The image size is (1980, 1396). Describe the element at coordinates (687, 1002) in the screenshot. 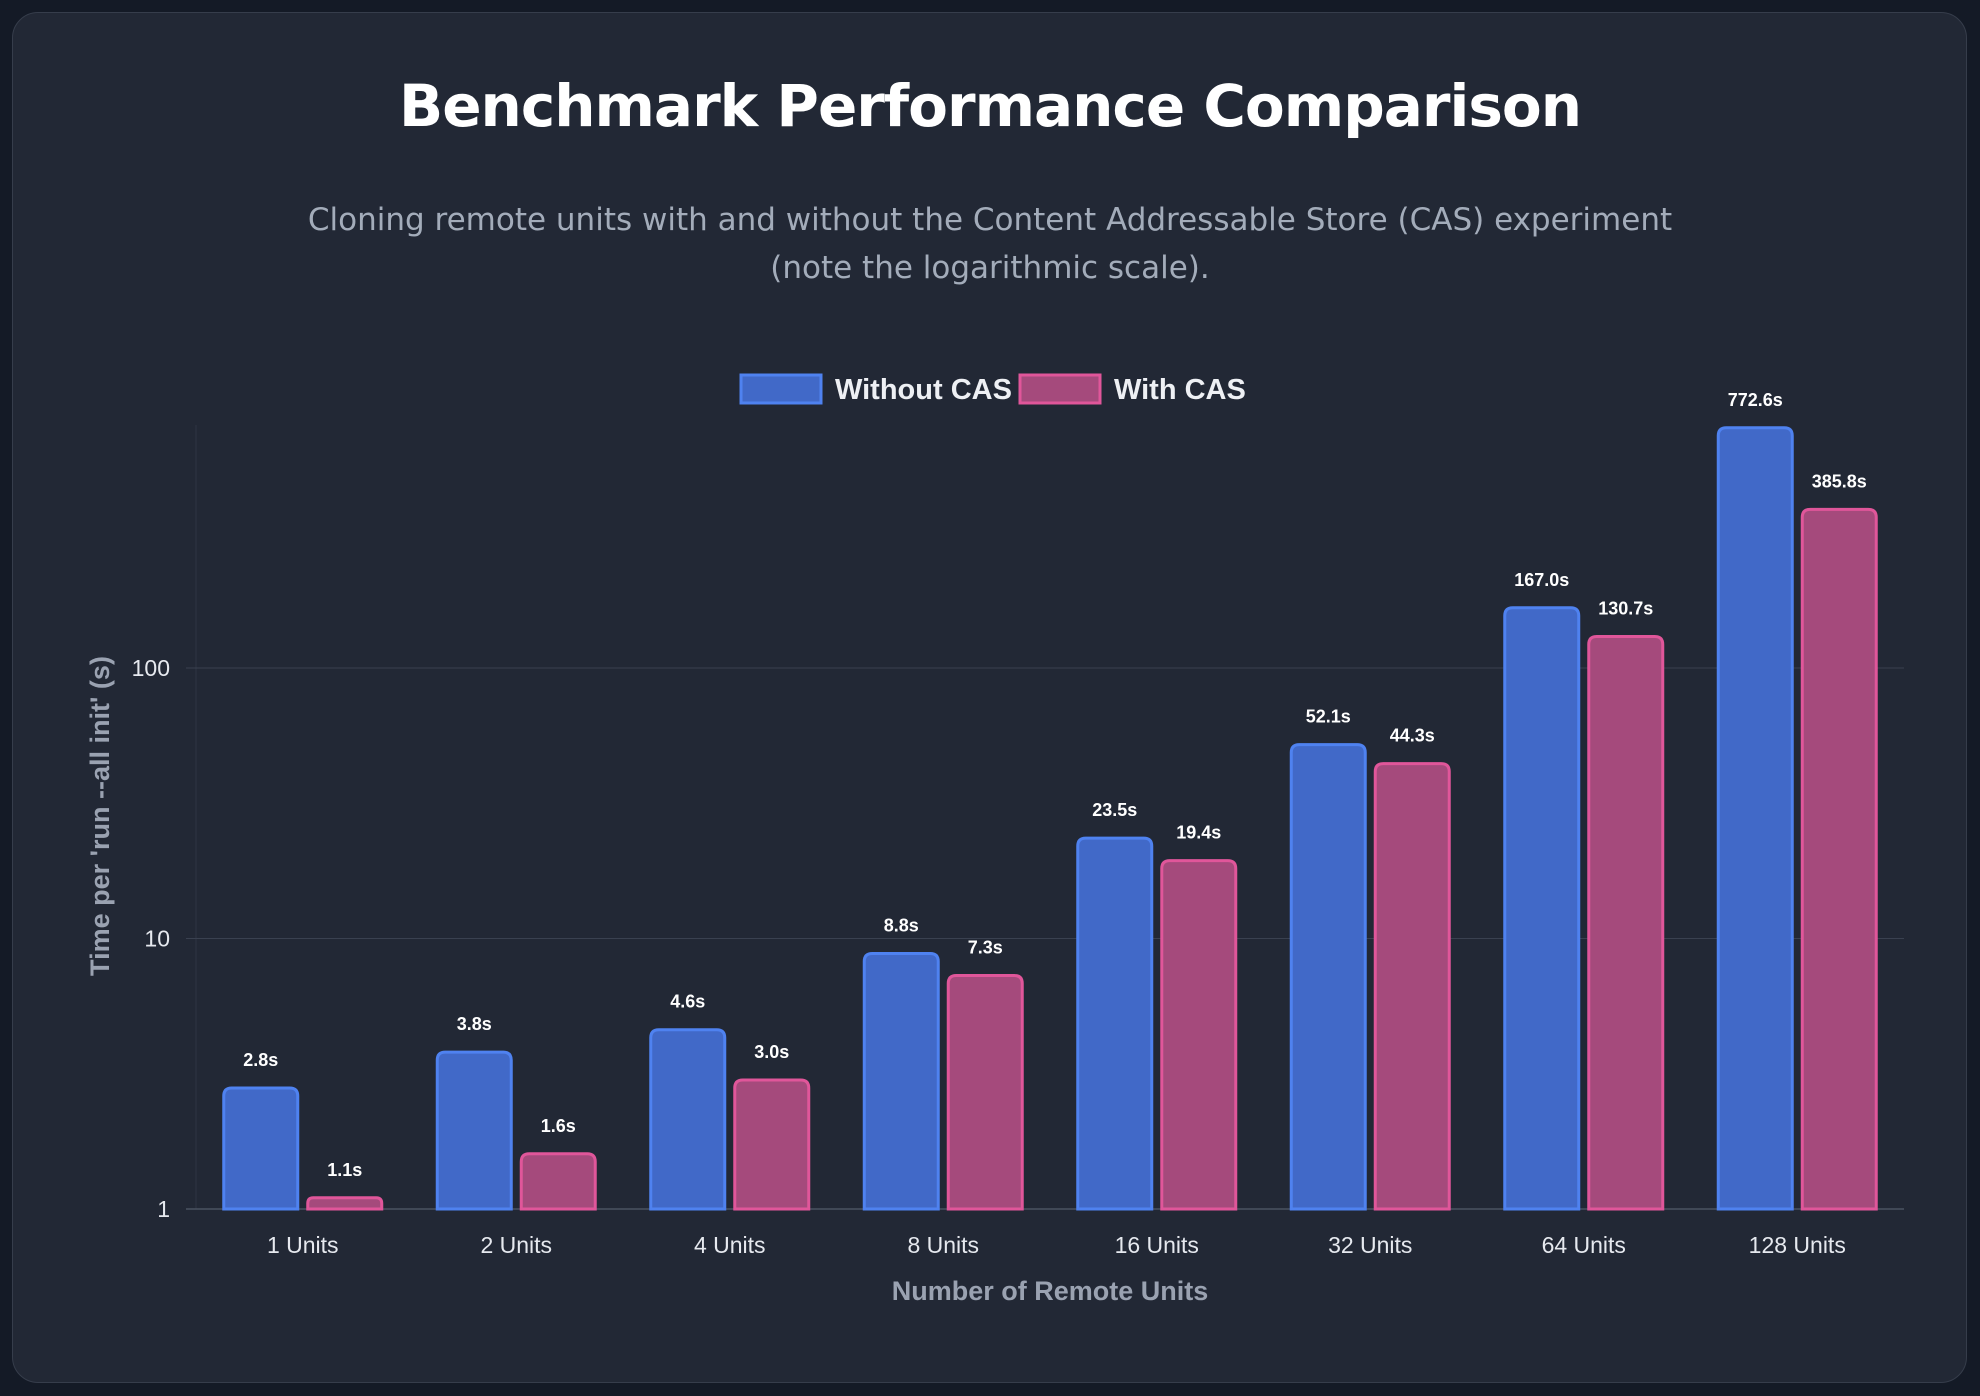

I see `data-label-without-cas-3: 4.6s` at that location.